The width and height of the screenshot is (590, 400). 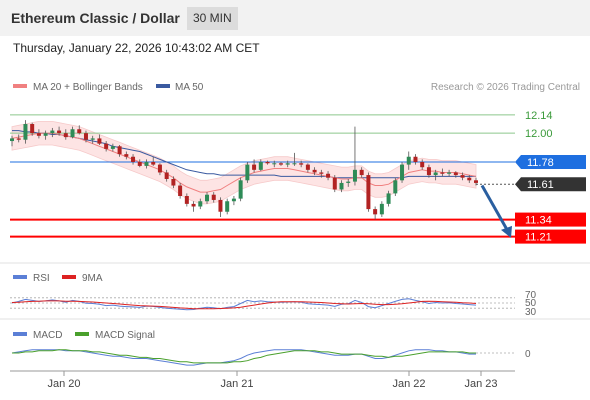 What do you see at coordinates (531, 312) in the screenshot?
I see `rsi-tick-30: 30` at bounding box center [531, 312].